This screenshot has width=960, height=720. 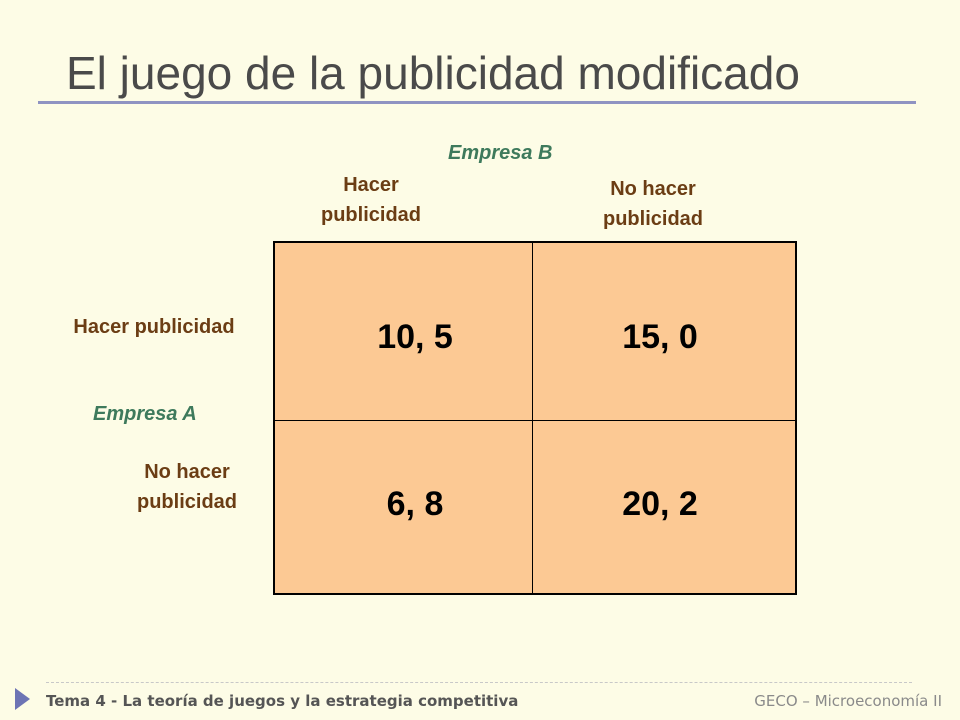 I want to click on payoff-cell-r2-c2: 20, 2, so click(x=660, y=504).